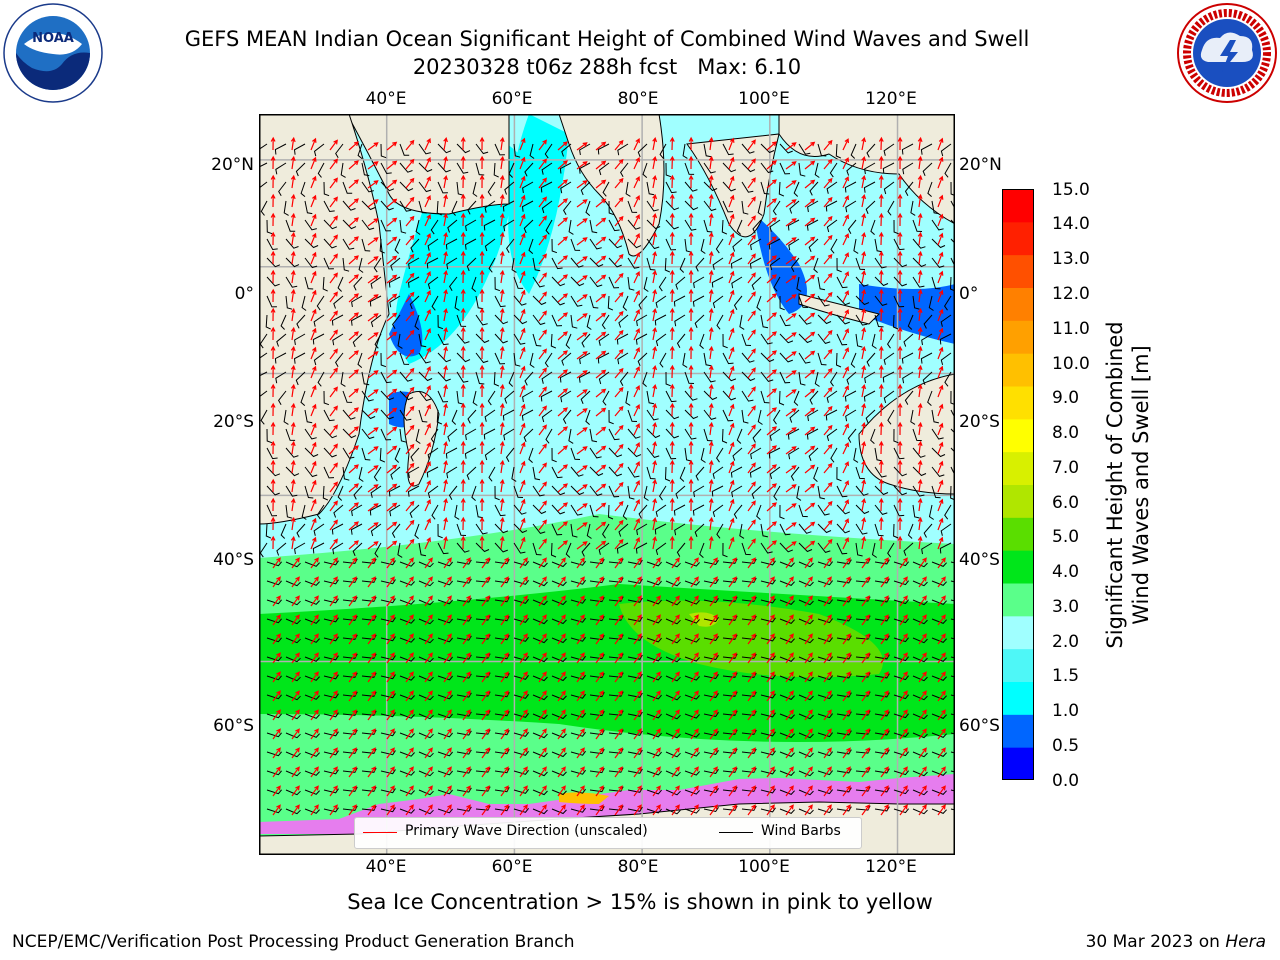  Describe the element at coordinates (1018, 403) in the screenshot. I see `colorbar-swatch` at that location.